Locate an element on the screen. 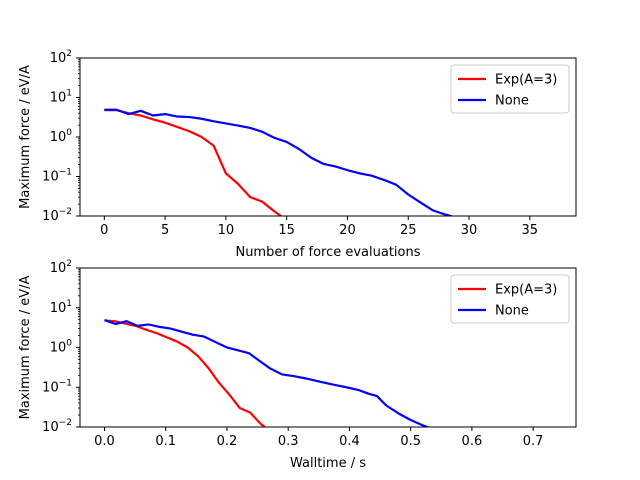 The image size is (640, 480). x-tick-label: 0.2 is located at coordinates (227, 441).